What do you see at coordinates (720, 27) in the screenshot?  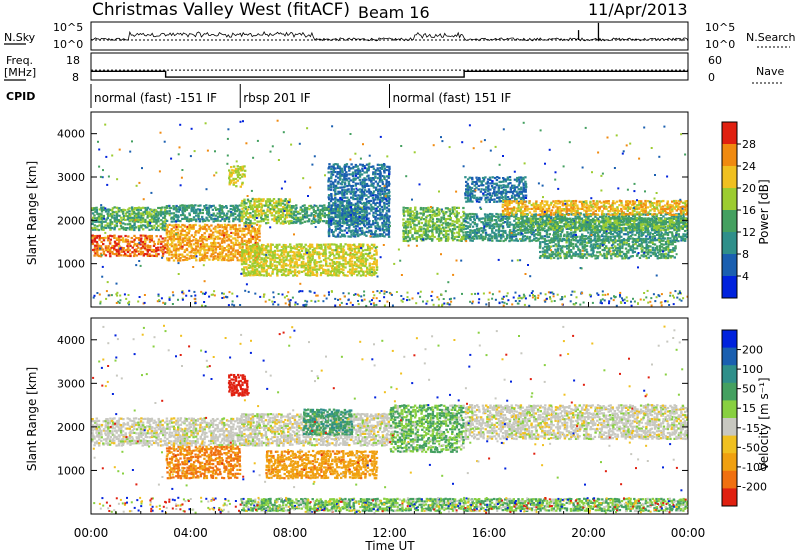 I see `noise-tick-right-top: 10^5` at bounding box center [720, 27].